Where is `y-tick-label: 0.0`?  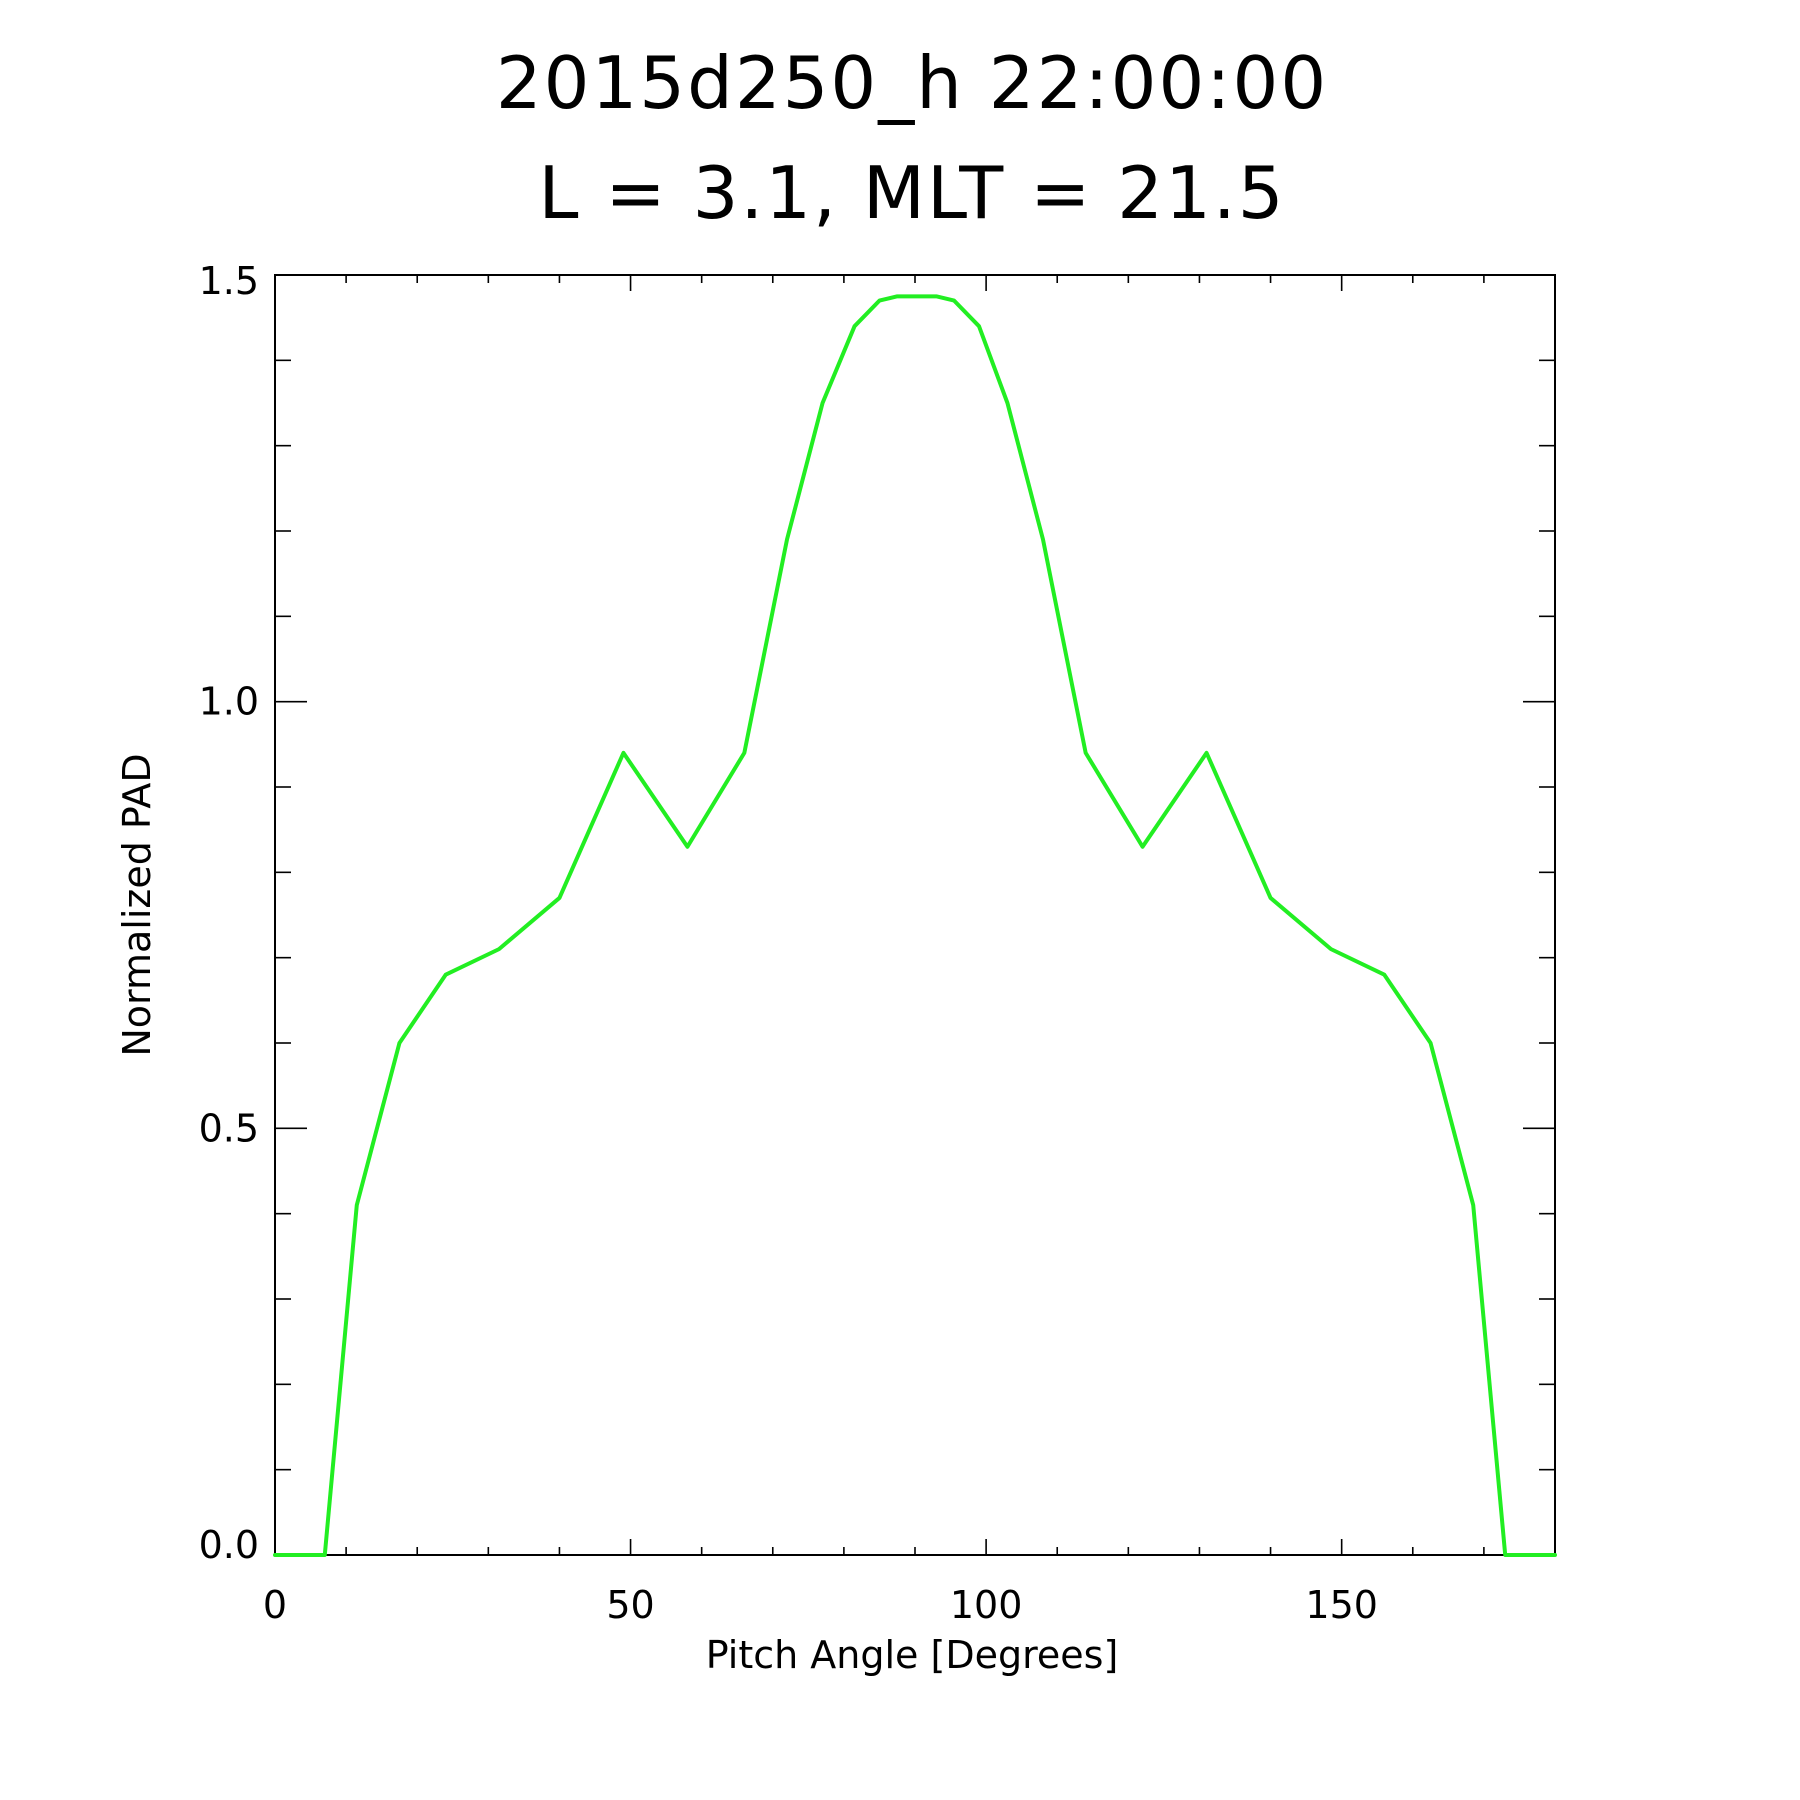
y-tick-label: 0.0 is located at coordinates (229, 1545).